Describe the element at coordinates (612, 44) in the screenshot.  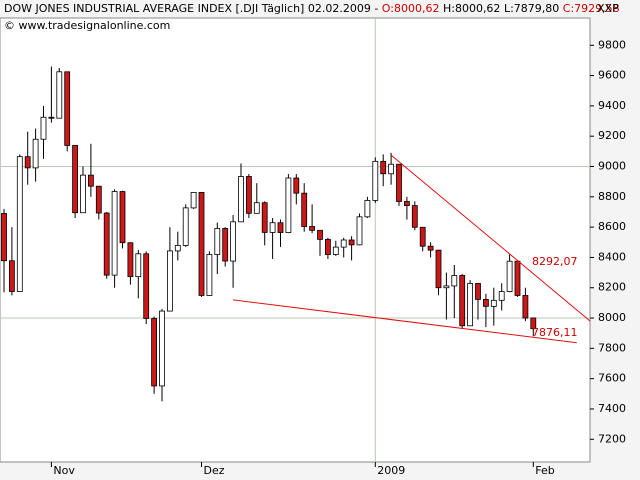
I see `y-tick-label: 9800` at that location.